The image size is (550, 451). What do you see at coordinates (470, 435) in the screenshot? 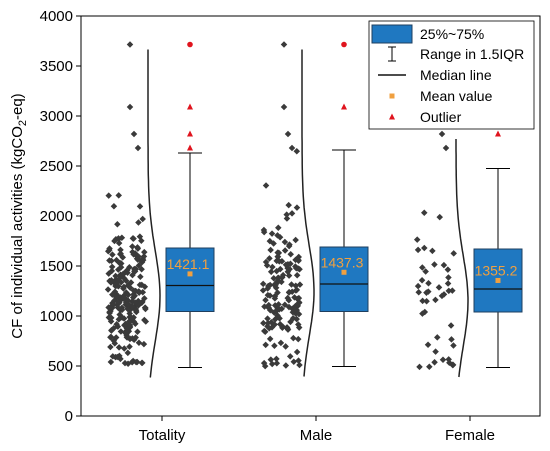
I see `x-tick-label: Female` at bounding box center [470, 435].